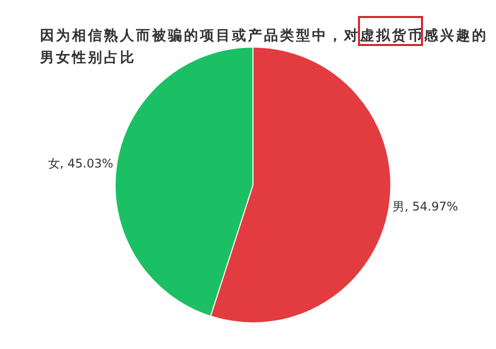 This screenshot has width=496, height=349. I want to click on slice-label: 男, 54.97%, so click(425, 207).